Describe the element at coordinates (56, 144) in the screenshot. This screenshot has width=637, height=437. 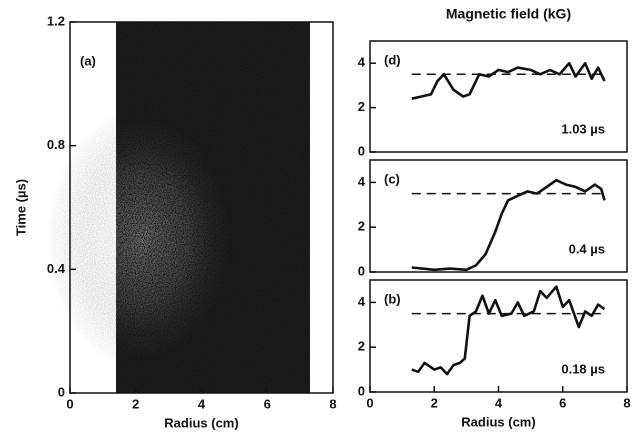
I see `y-tick-label: 0.8` at that location.